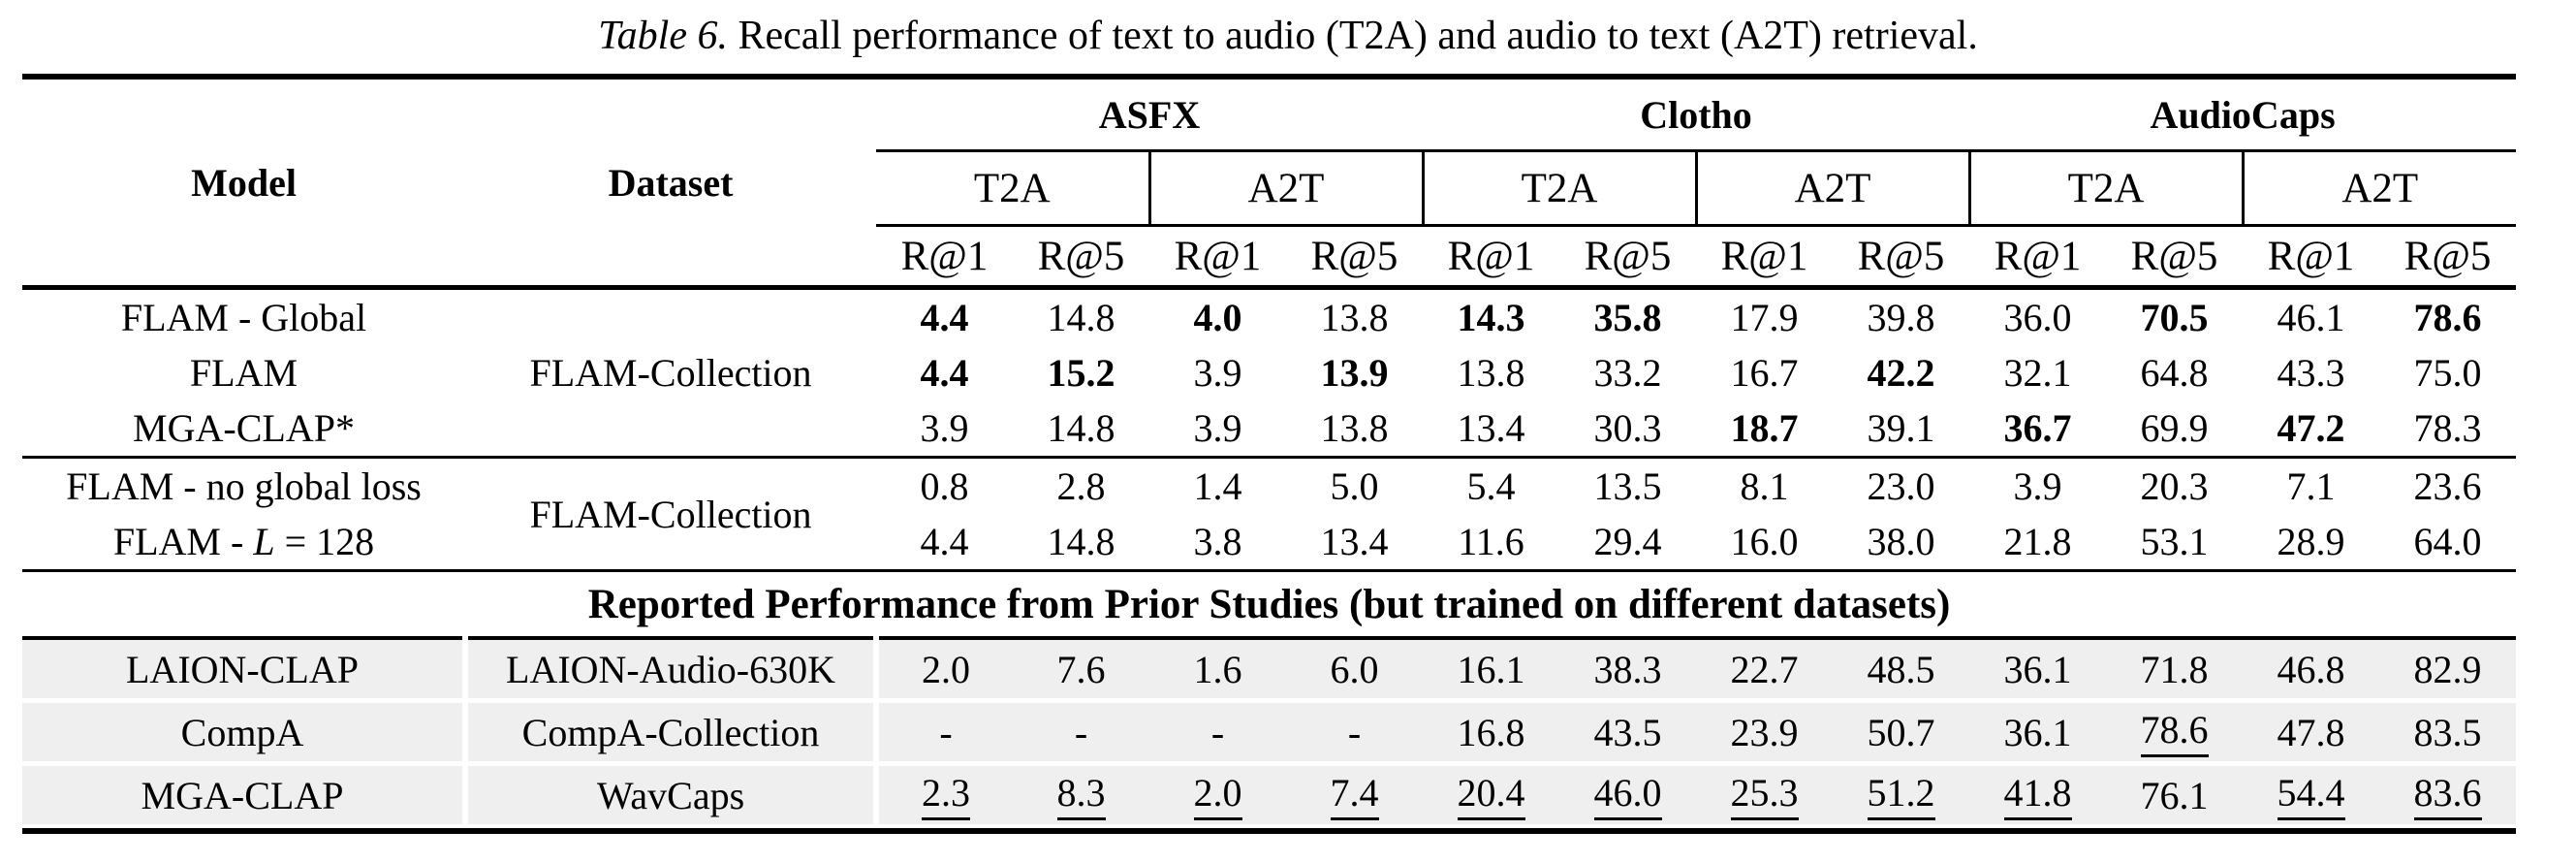  What do you see at coordinates (2175, 793) in the screenshot?
I see `value-cell: 76.1` at bounding box center [2175, 793].